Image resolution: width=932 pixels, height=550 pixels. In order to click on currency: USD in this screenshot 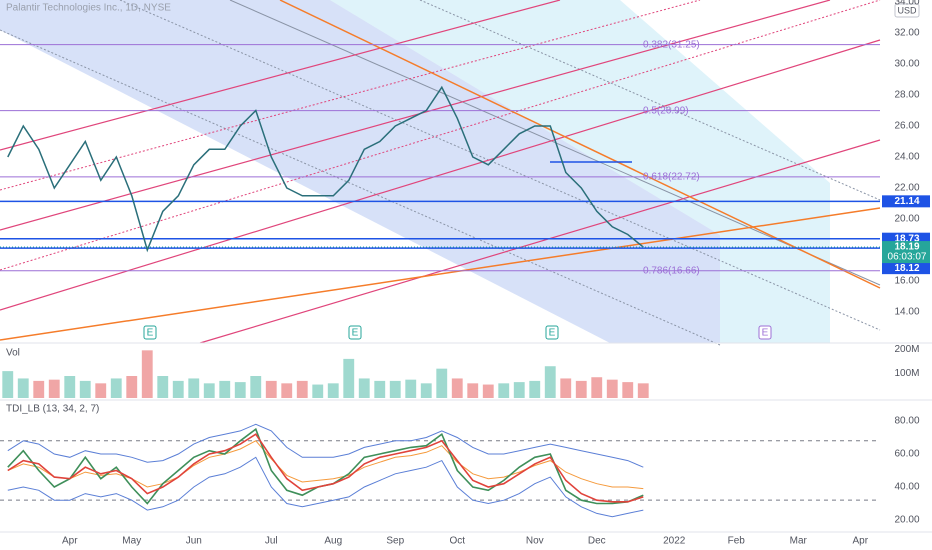, I will do `click(907, 10)`.